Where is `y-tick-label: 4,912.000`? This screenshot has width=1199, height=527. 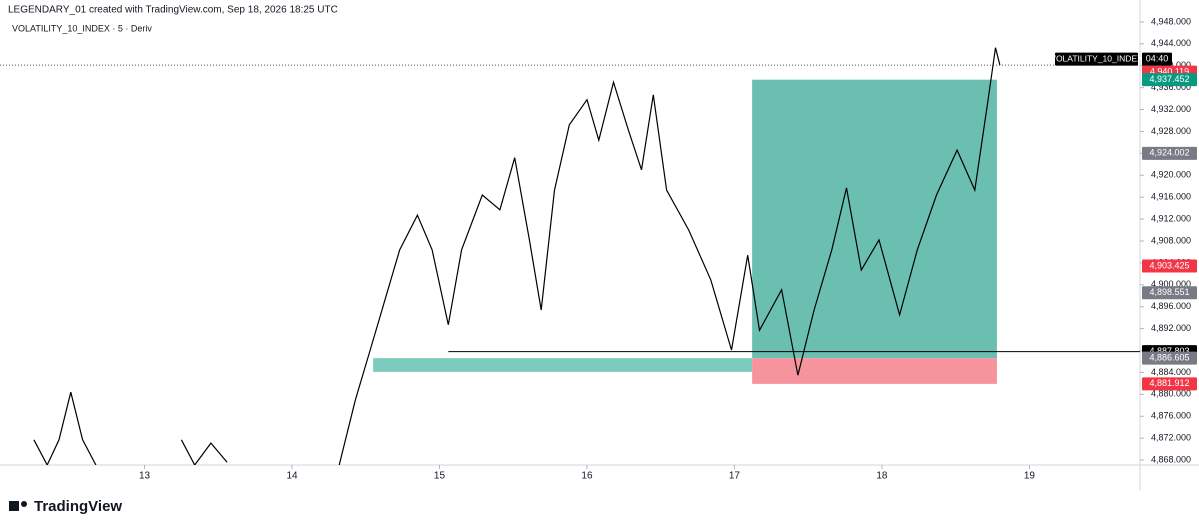 y-tick-label: 4,912.000 is located at coordinates (1171, 218).